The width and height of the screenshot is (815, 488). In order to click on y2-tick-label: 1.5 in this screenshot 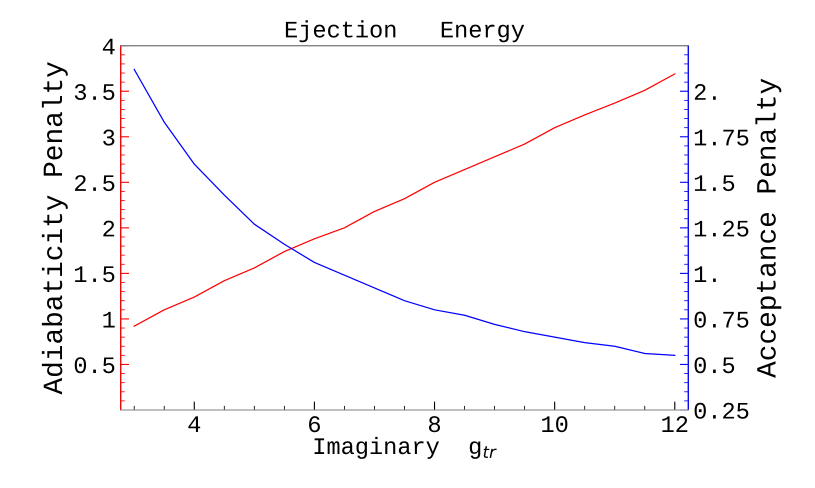, I will do `click(714, 183)`.